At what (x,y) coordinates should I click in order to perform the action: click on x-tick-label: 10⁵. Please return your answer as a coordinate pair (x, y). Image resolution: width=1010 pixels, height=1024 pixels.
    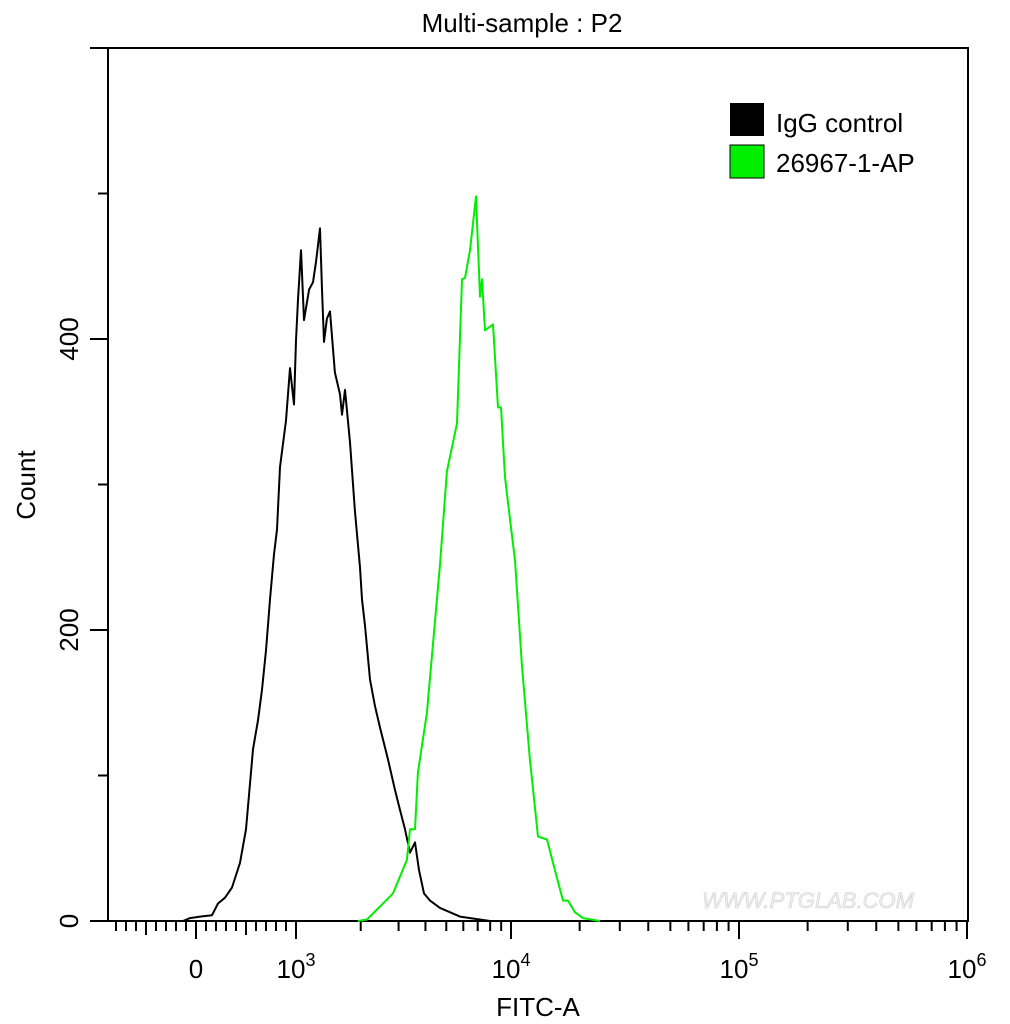
    Looking at the image, I should click on (739, 967).